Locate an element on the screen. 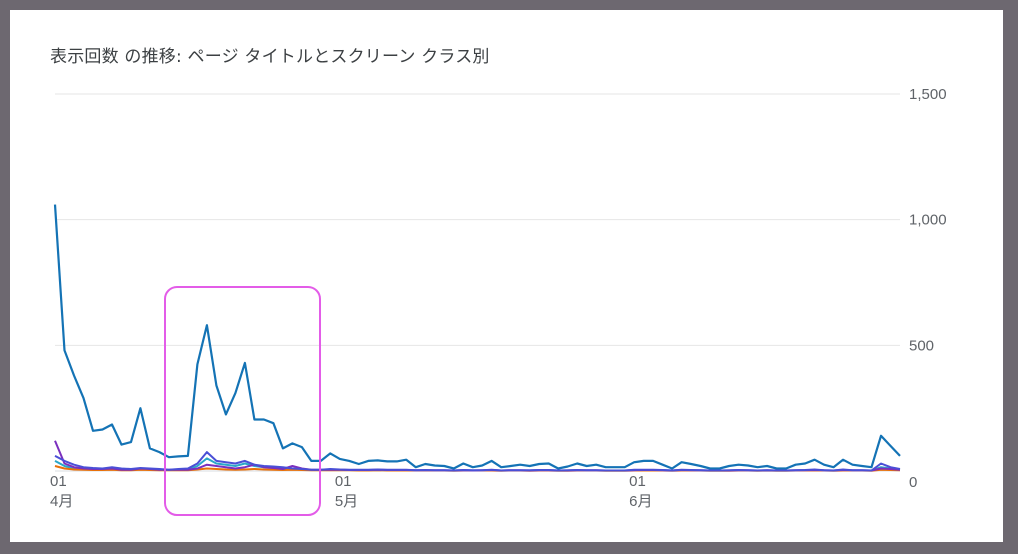  highlight-box is located at coordinates (242, 401).